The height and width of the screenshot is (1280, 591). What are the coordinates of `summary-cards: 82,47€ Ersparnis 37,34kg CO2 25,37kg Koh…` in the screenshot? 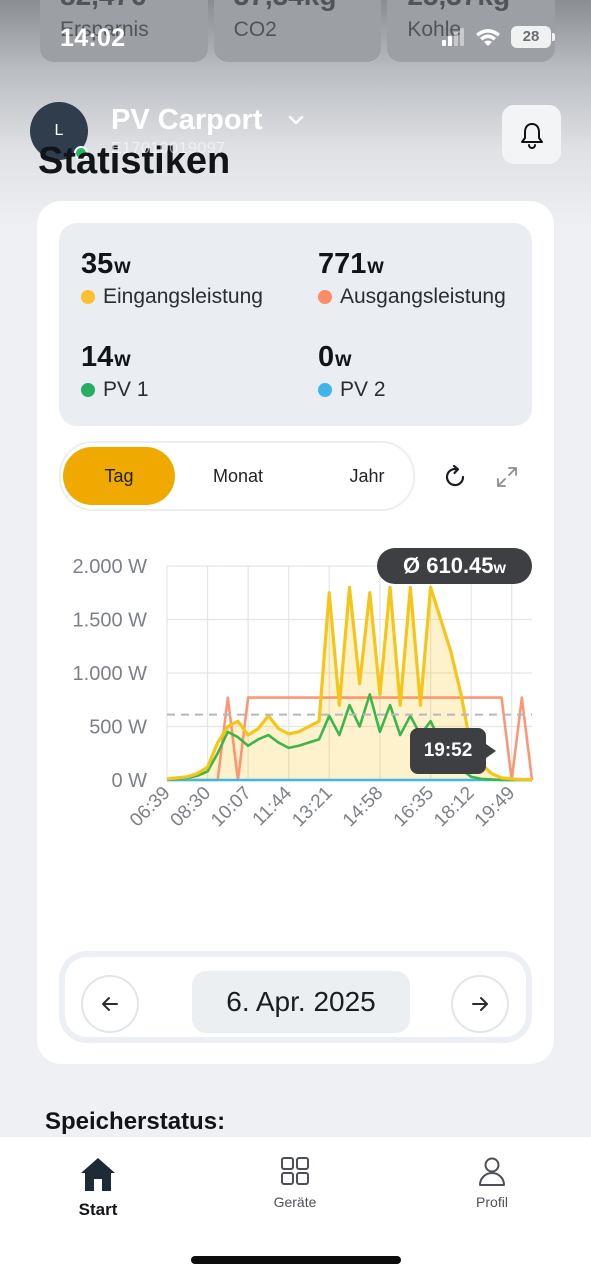 It's located at (298, 31).